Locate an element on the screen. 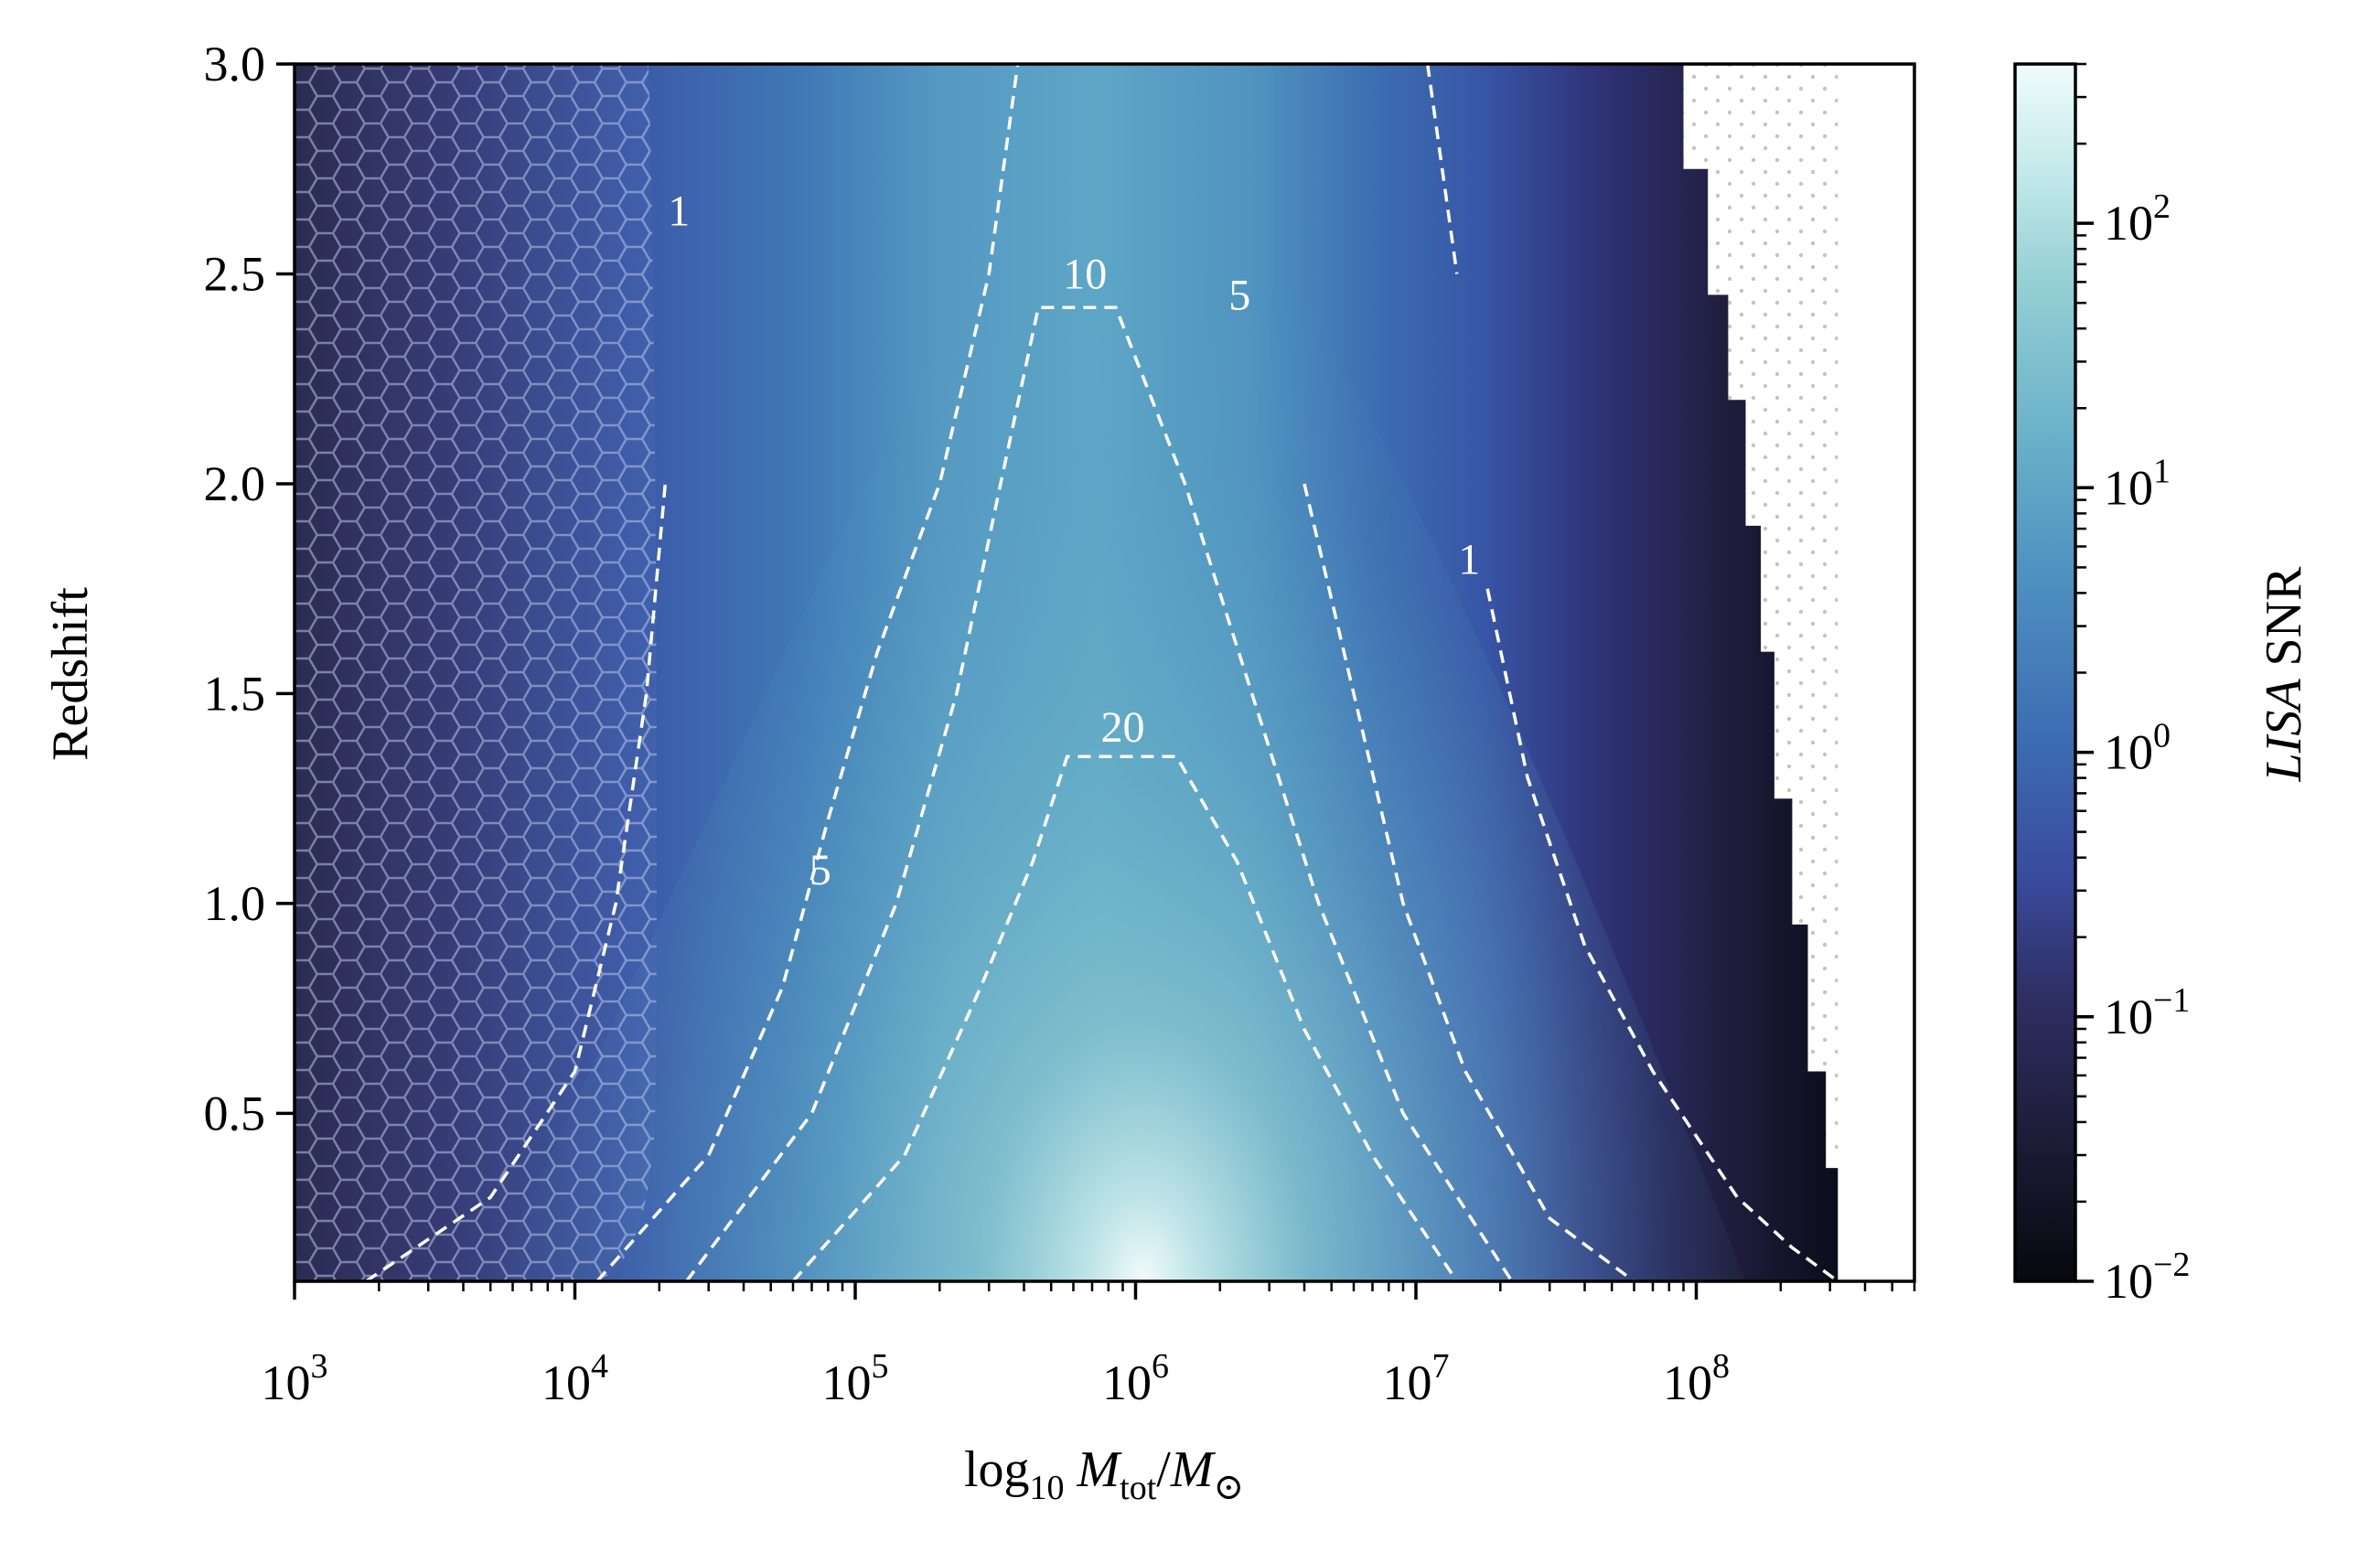  x-tick-label-3: 10⁶ is located at coordinates (1135, 1378).